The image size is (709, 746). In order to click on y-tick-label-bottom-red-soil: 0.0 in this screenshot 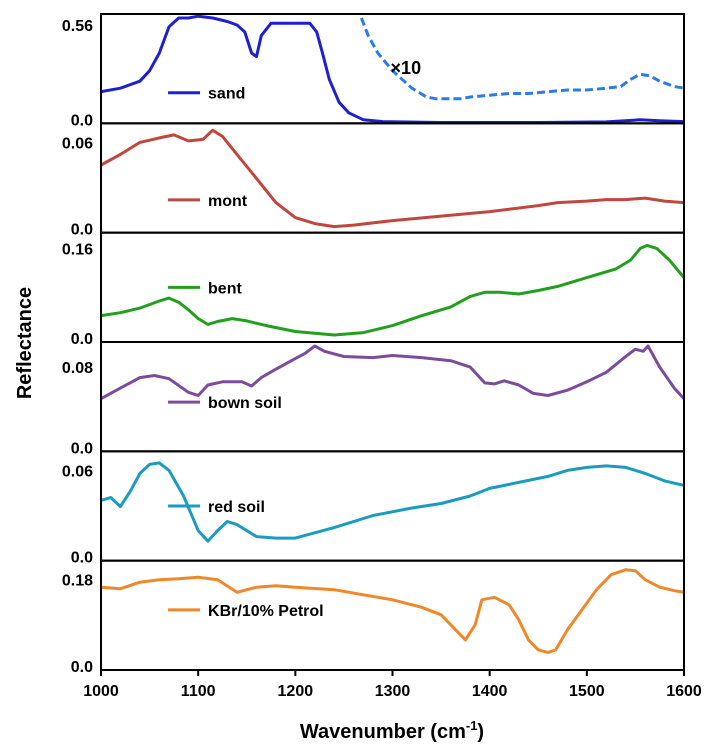, I will do `click(82, 558)`.